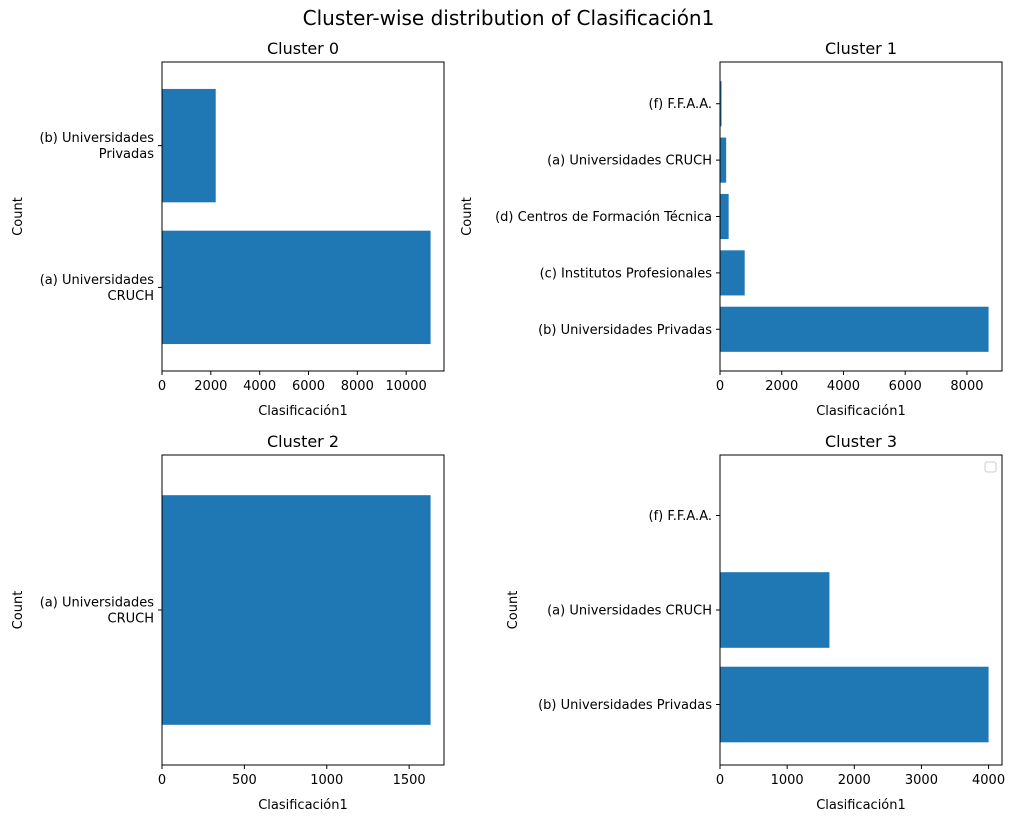  Describe the element at coordinates (303, 48) in the screenshot. I see `subplot-title: Cluster 0` at that location.